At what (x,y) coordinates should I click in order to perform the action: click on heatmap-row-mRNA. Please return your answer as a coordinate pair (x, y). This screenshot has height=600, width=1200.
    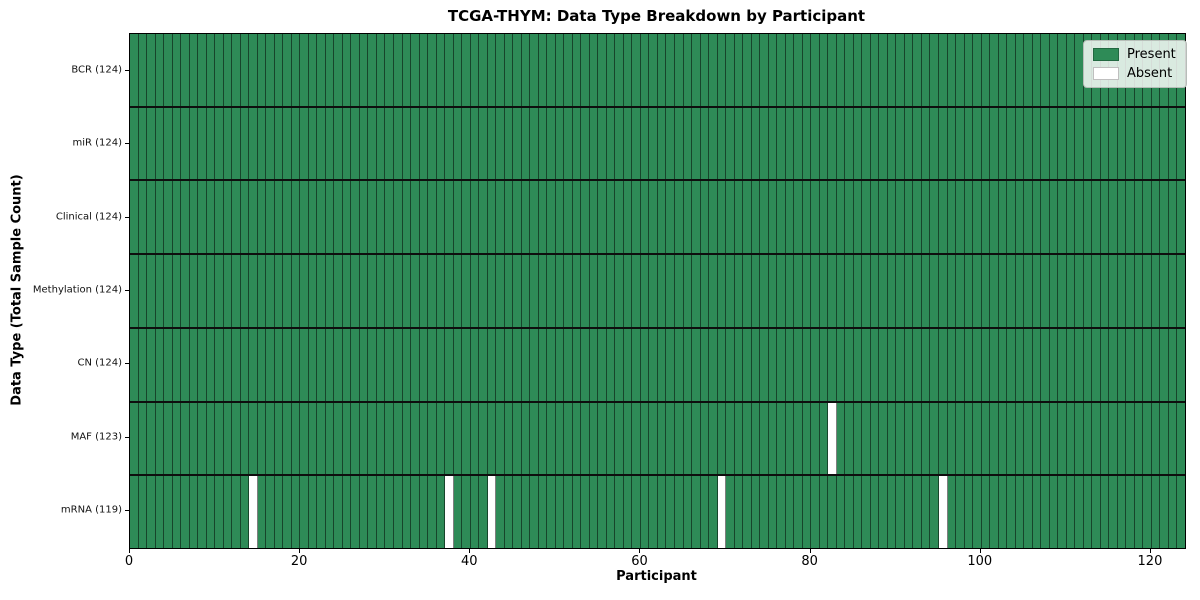
    Looking at the image, I should click on (657, 512).